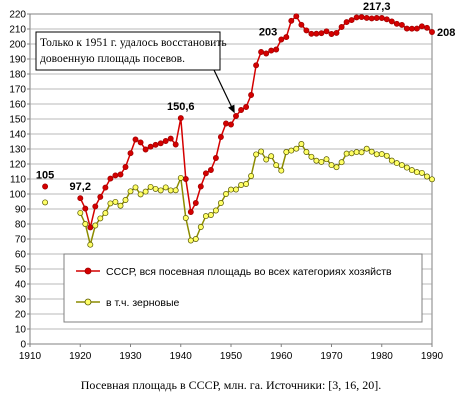 The height and width of the screenshot is (400, 462). What do you see at coordinates (17, 150) in the screenshot?
I see `y-tick-label: 130` at bounding box center [17, 150].